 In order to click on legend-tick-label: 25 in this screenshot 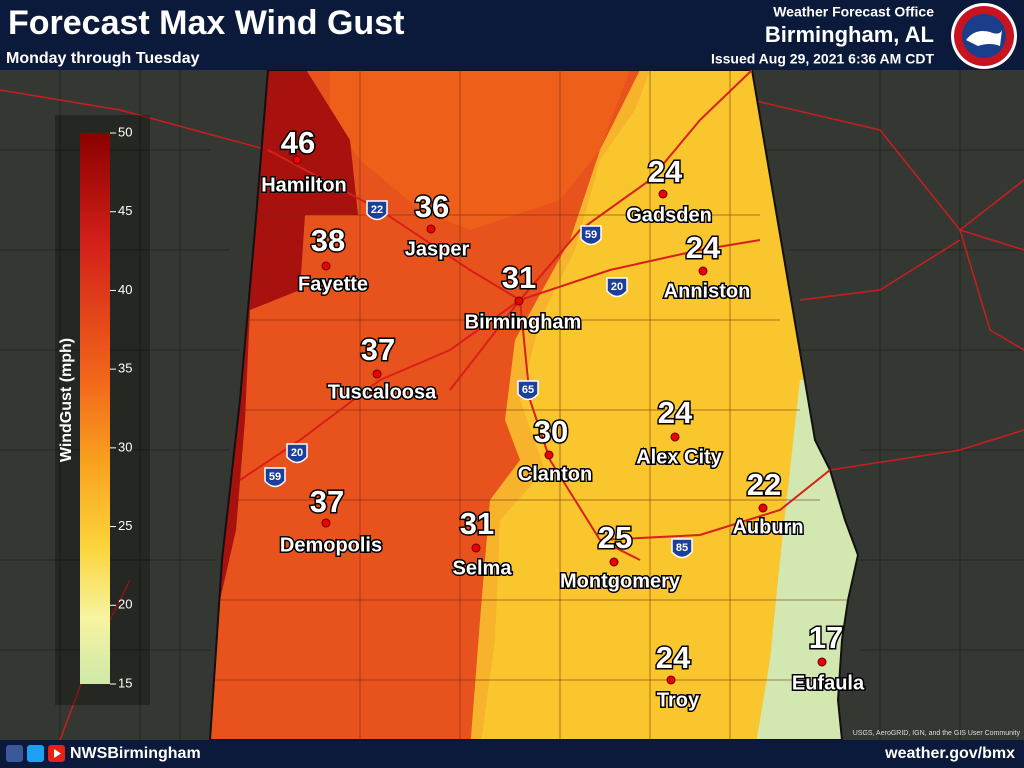, I will do `click(125, 525)`.